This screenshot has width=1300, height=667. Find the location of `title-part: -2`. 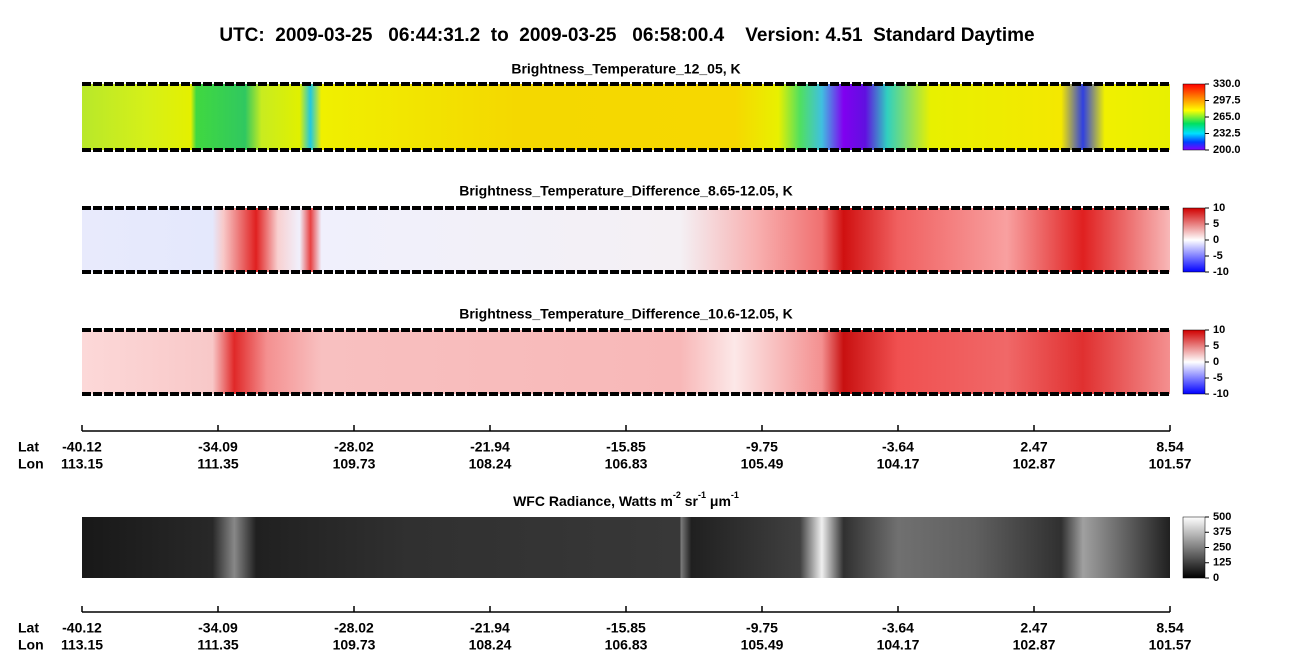

title-part: -2 is located at coordinates (677, 495).